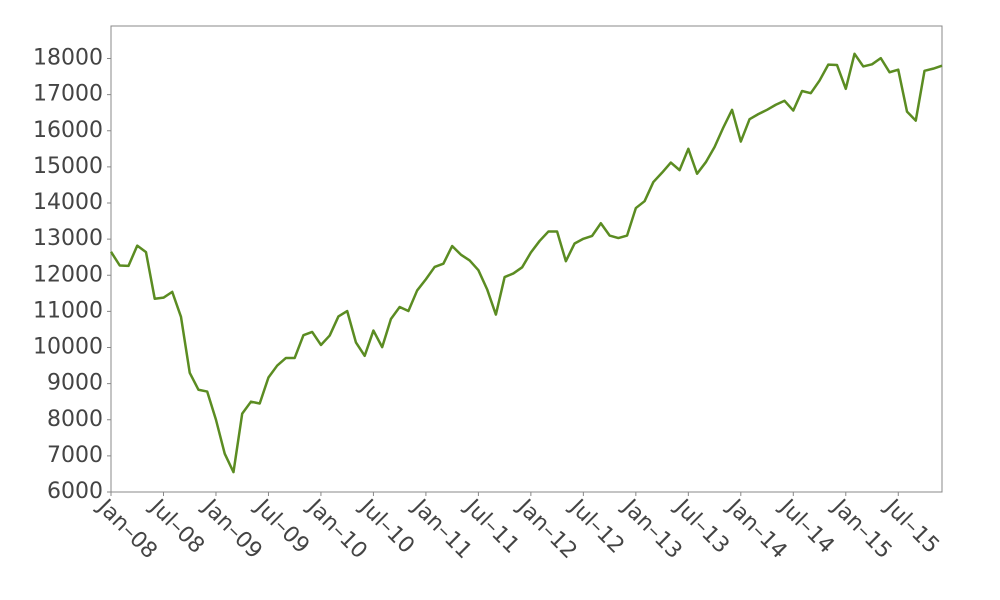  What do you see at coordinates (756, 528) in the screenshot?
I see `x-tick-label: Jan–14` at bounding box center [756, 528].